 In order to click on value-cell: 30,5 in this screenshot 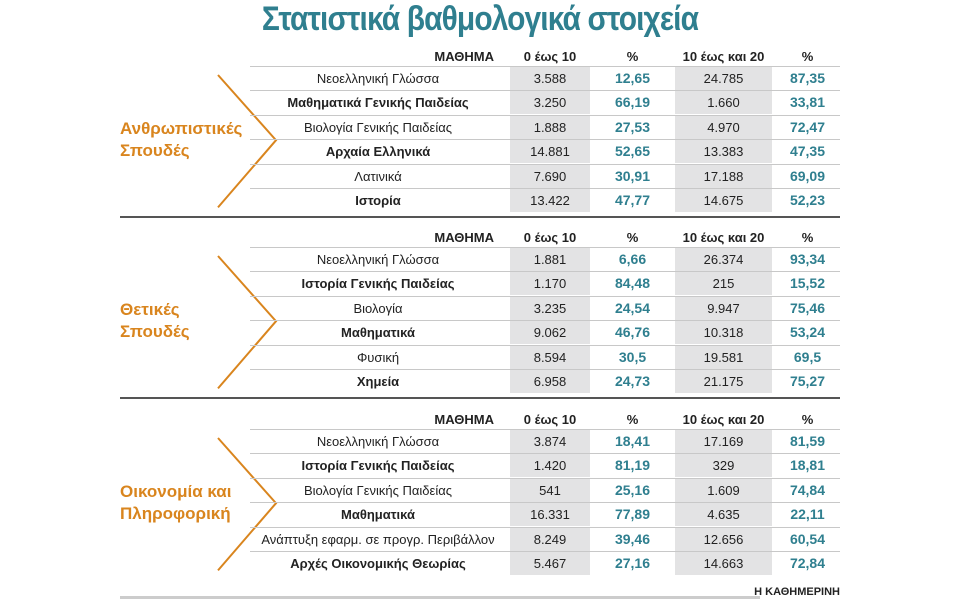, I will do `click(632, 356)`.